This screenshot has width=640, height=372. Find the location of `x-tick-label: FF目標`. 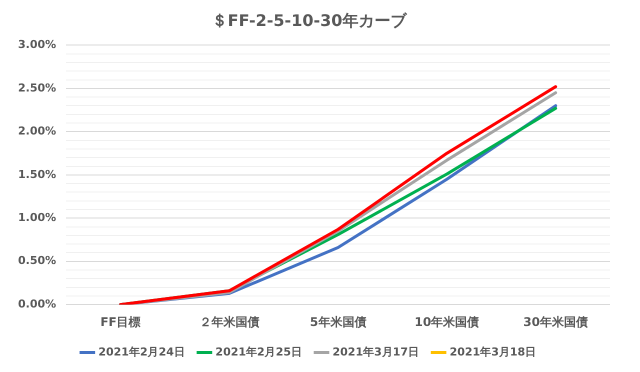

x-tick-label: FF目標 is located at coordinates (120, 321).